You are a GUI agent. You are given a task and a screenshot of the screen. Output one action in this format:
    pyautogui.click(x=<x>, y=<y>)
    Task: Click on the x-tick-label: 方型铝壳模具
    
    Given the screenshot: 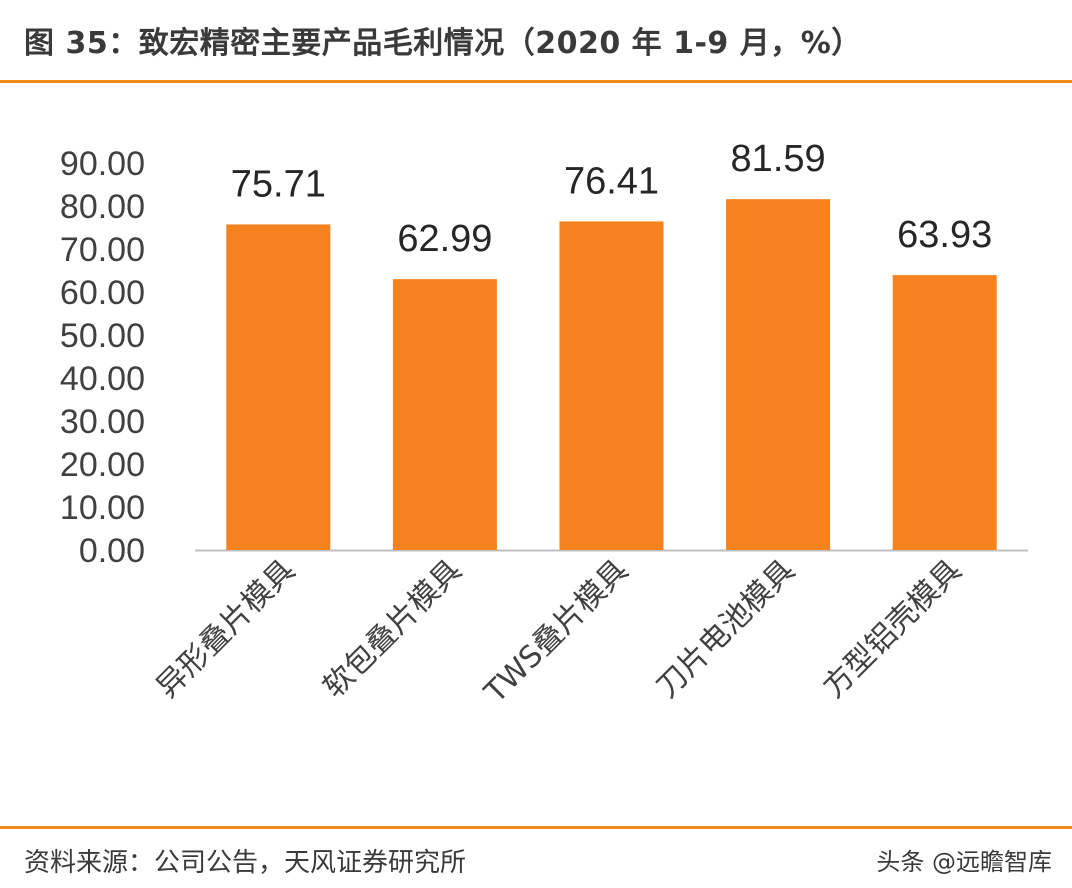 What is the action you would take?
    pyautogui.click(x=892, y=629)
    